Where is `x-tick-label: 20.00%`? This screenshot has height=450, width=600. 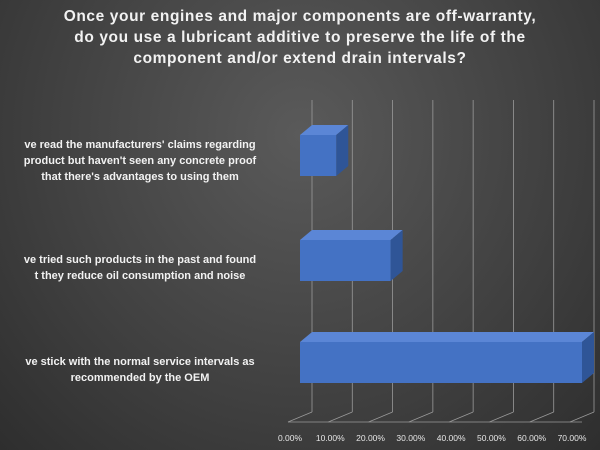
x-tick-label: 20.00% is located at coordinates (370, 438).